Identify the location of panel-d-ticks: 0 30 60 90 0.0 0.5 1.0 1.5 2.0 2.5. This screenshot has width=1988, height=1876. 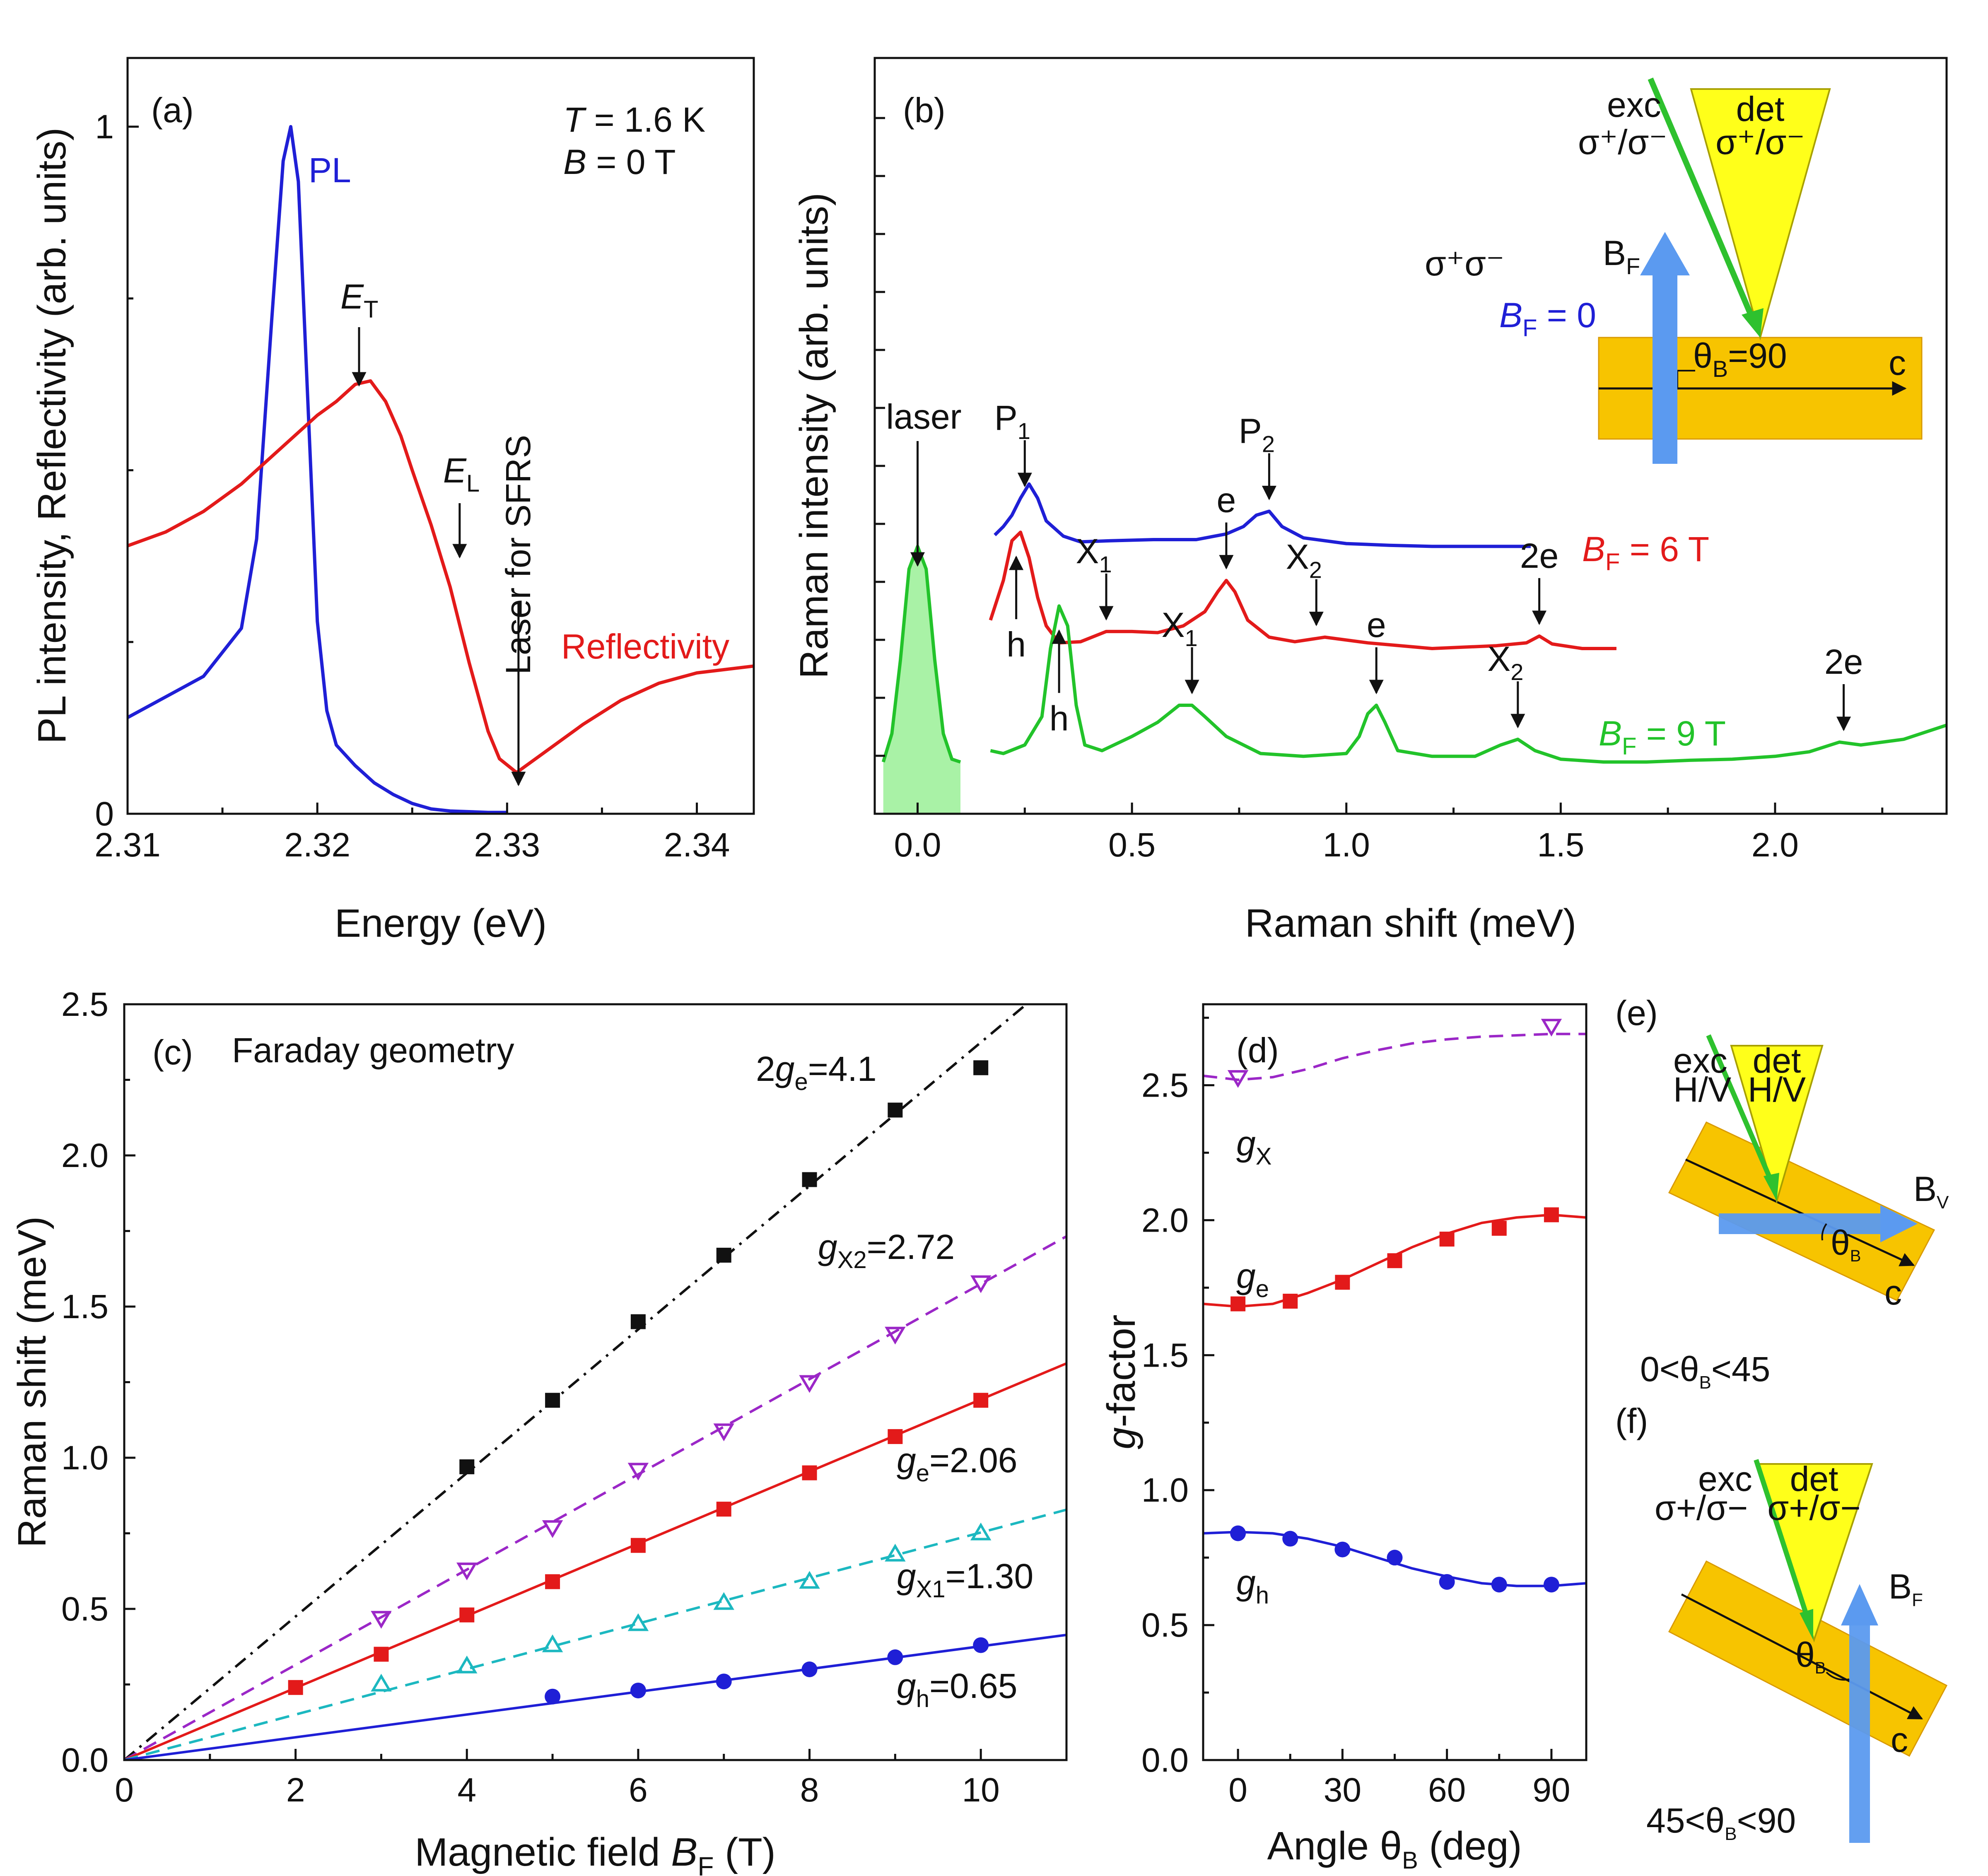
(1356, 1413).